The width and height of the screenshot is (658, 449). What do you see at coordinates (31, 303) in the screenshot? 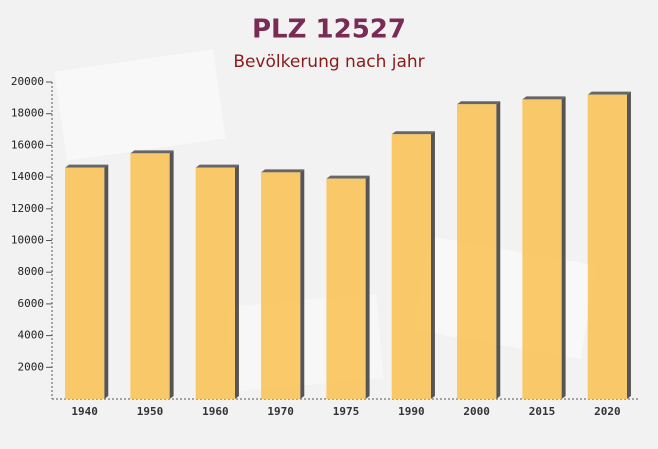
I see `y-tick-label: 6000` at bounding box center [31, 303].